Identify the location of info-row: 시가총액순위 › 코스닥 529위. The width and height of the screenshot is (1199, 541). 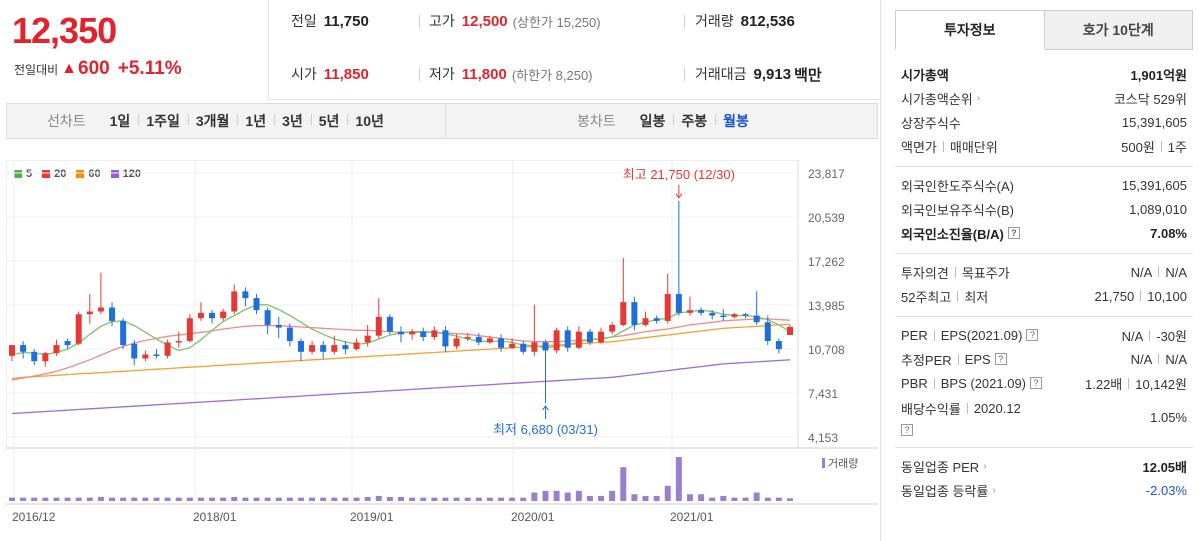
(1044, 98).